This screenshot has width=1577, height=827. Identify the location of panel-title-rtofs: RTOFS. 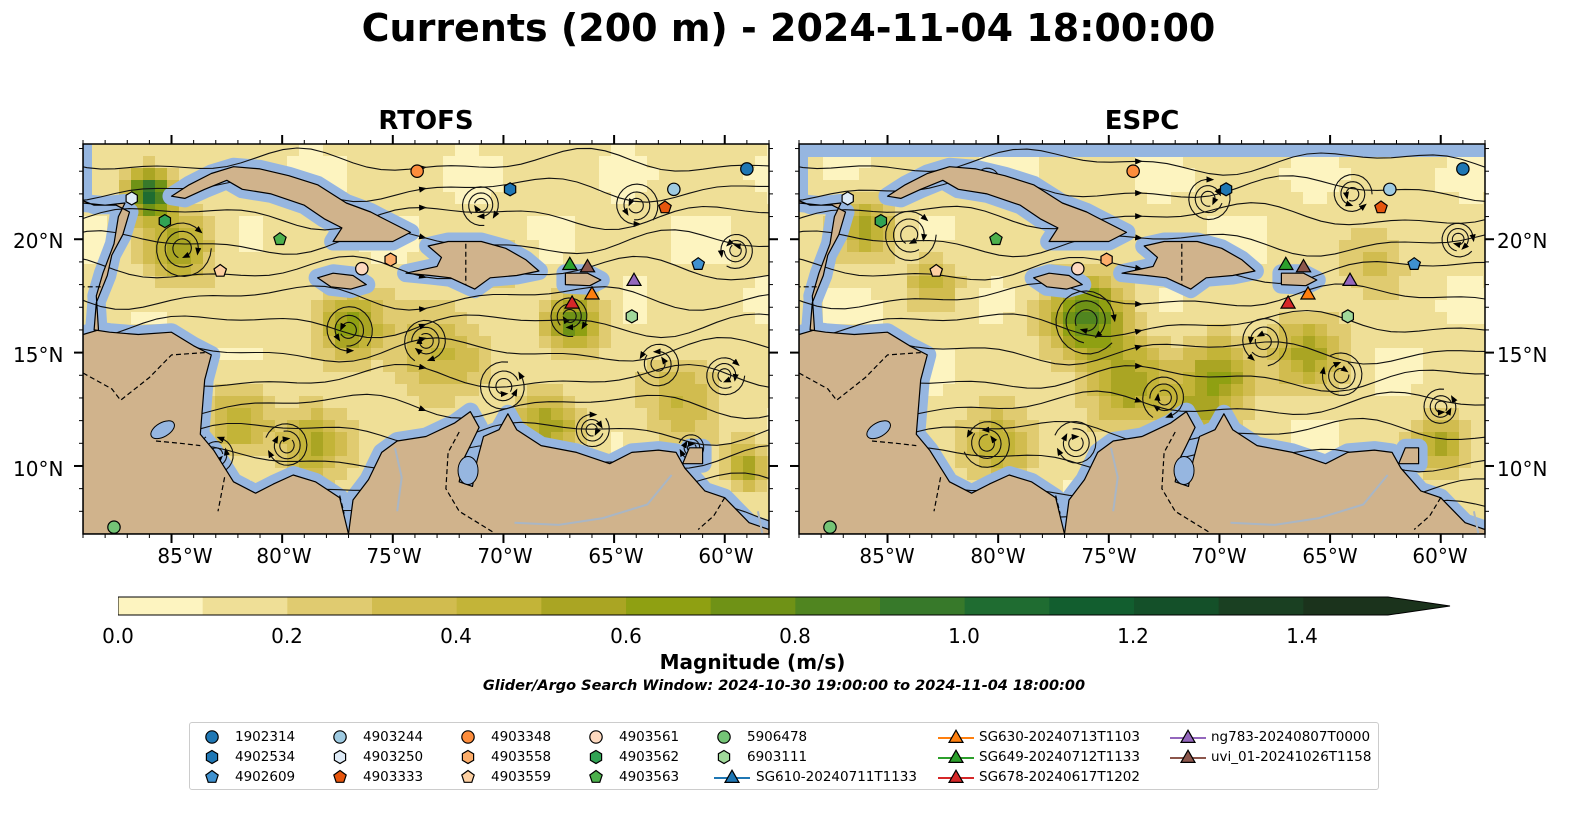
(426, 121).